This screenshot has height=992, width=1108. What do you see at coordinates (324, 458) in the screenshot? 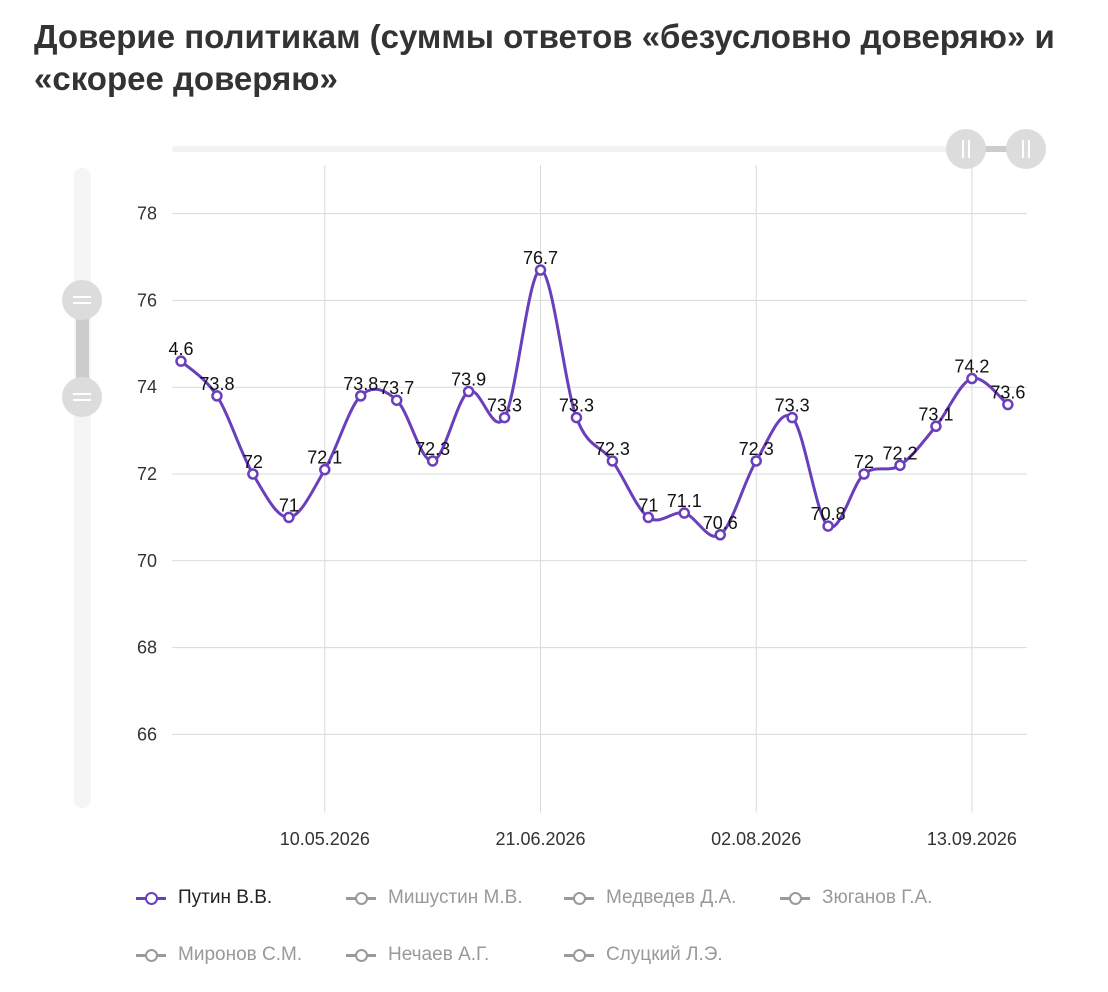
I see `data-label: 72.1` at bounding box center [324, 458].